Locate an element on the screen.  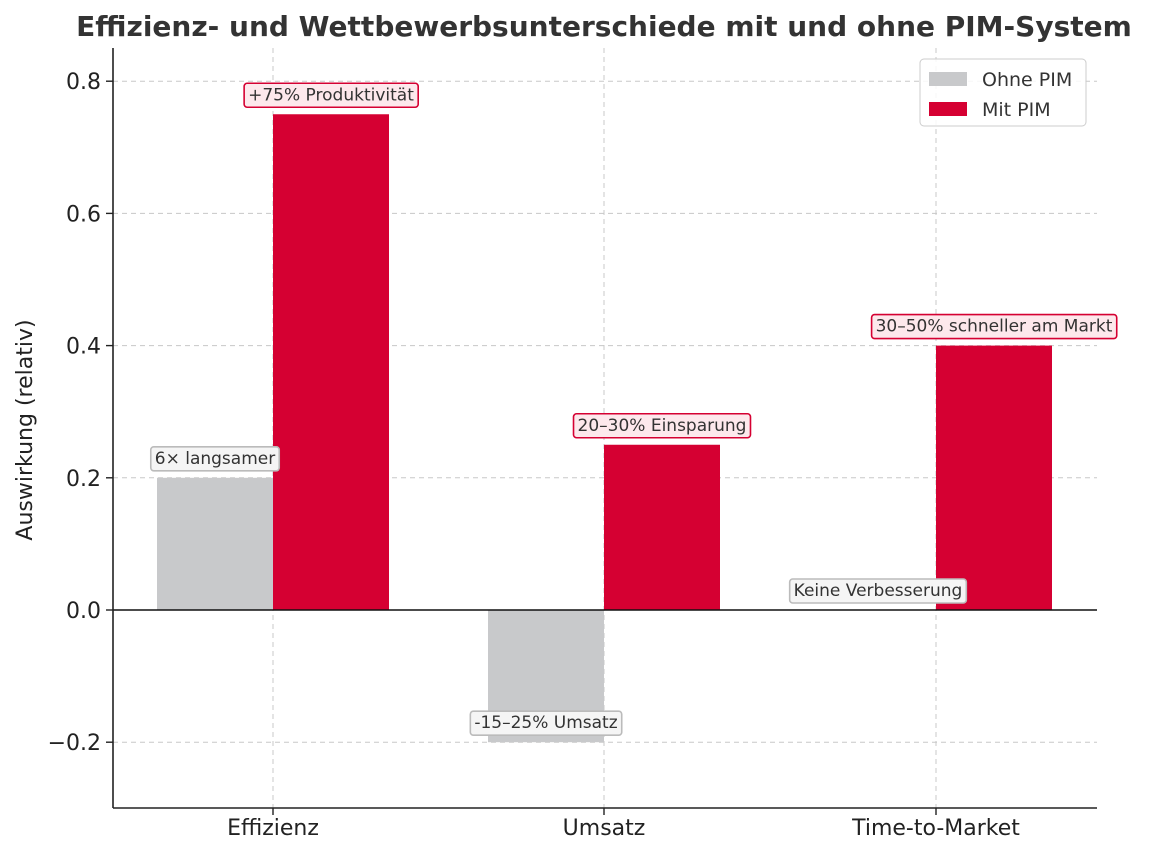
annotation-text: -15–25% Umsatz is located at coordinates (545, 723).